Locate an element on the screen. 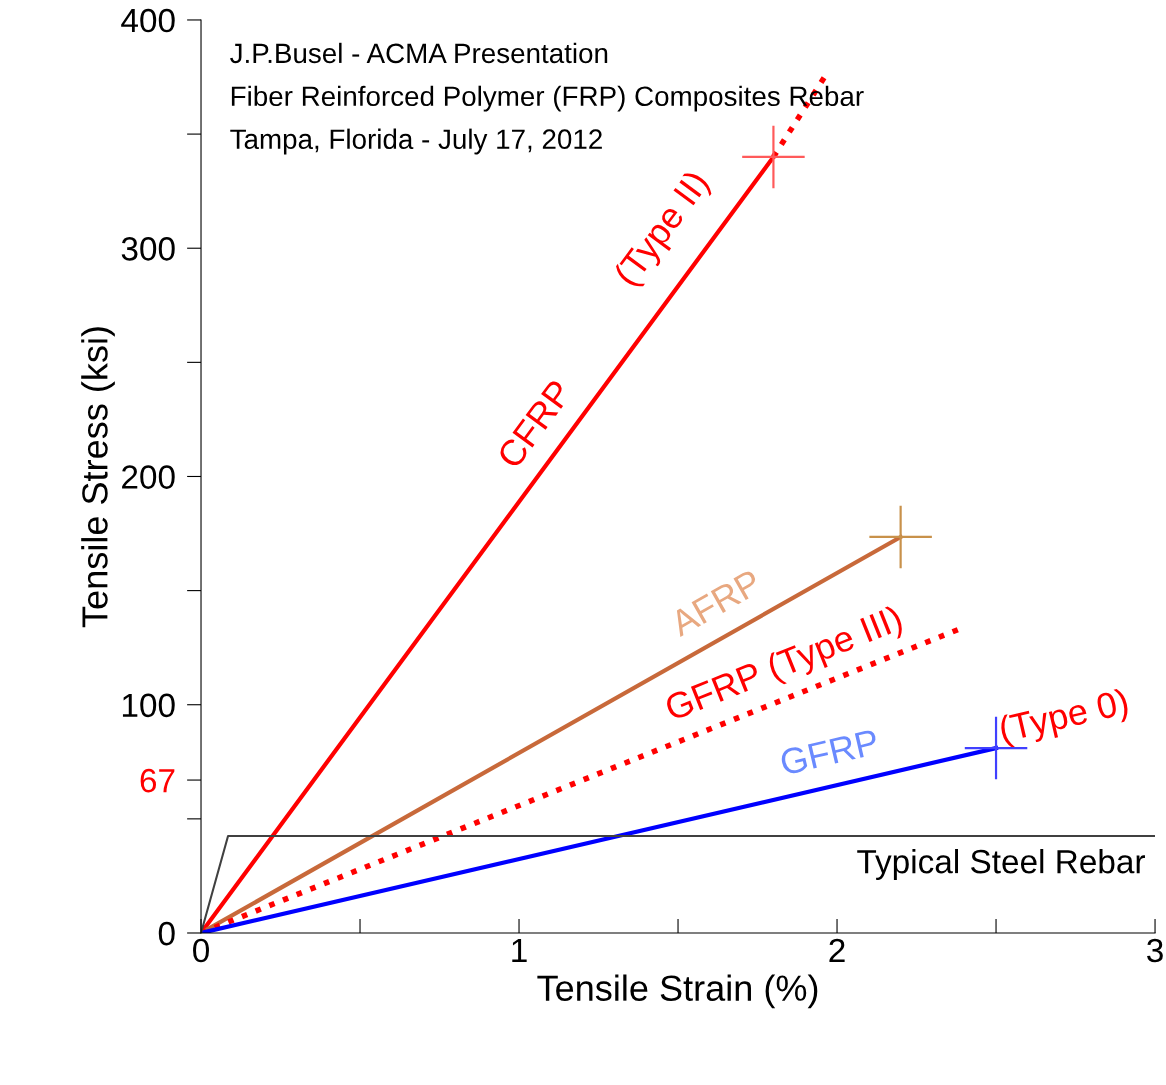 This screenshot has height=1085, width=1166. annotation: (Type 0) is located at coordinates (1064, 718).